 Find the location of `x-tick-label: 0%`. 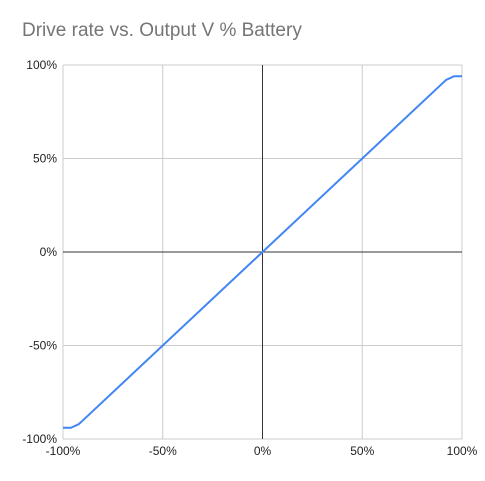

x-tick-label: 0% is located at coordinates (263, 451).